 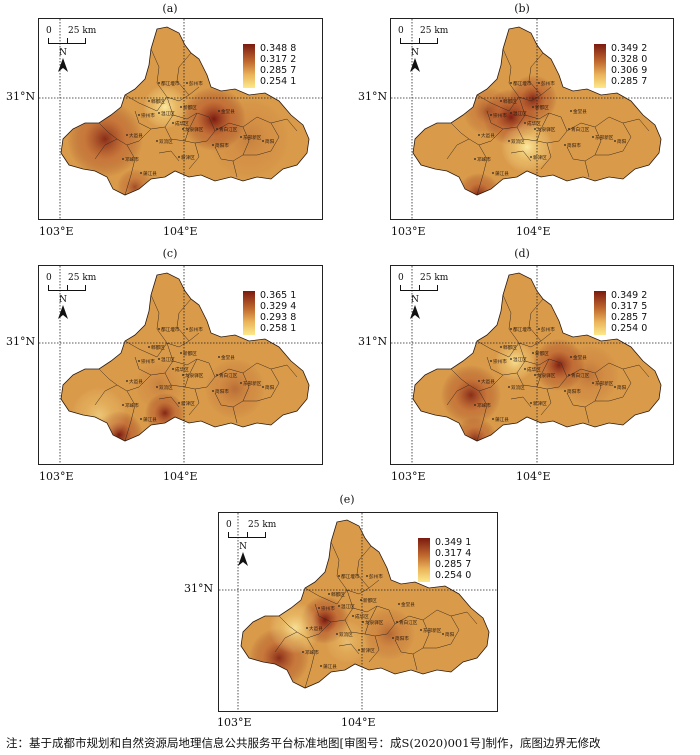 I want to click on legend-value: 0.317 5, so click(x=629, y=306).